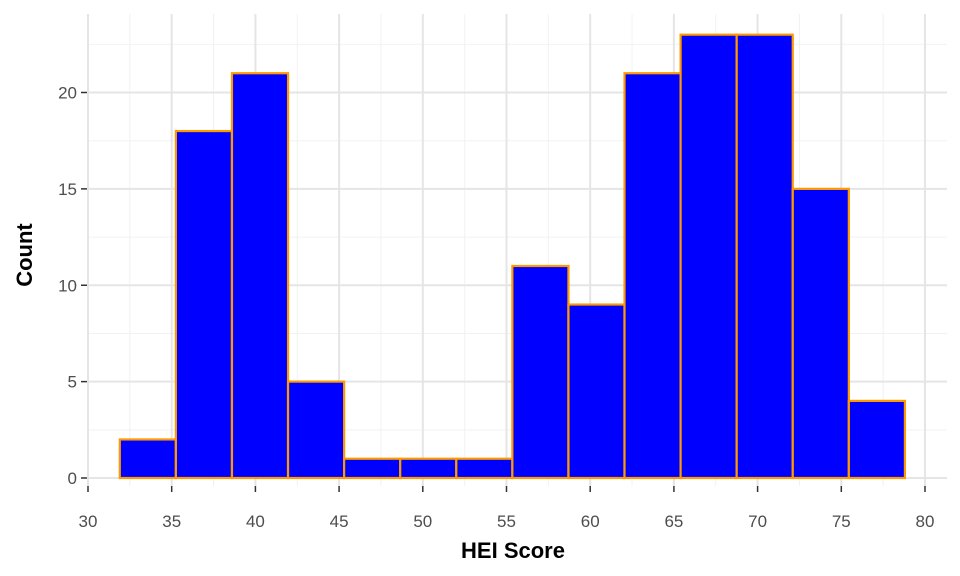 This screenshot has width=960, height=576. Describe the element at coordinates (673, 521) in the screenshot. I see `x-tick-label: 65` at that location.